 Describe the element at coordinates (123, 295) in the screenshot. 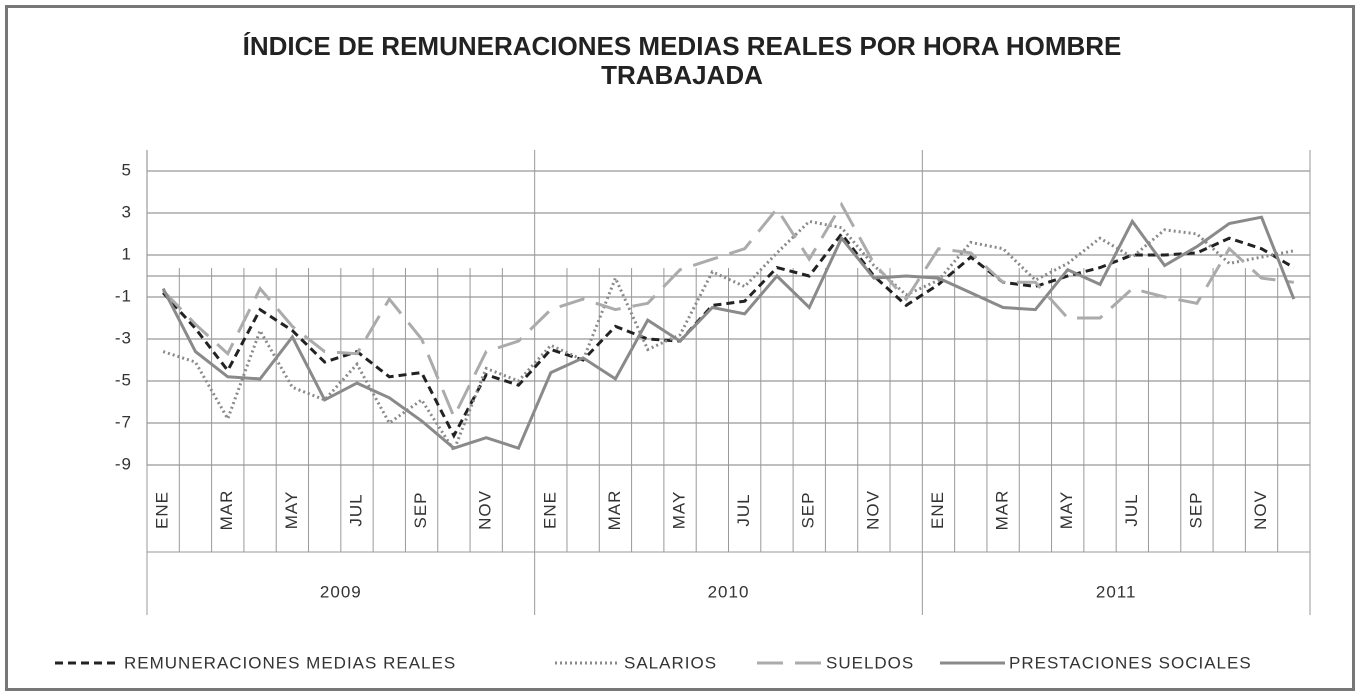

I see `y-tick-label: -1` at that location.